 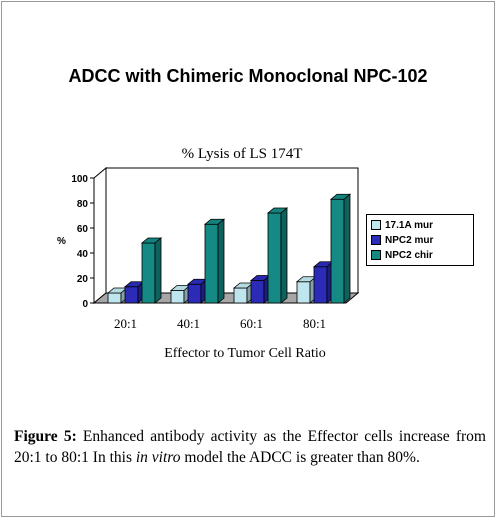 What do you see at coordinates (79, 179) in the screenshot?
I see `y-tick-label: 100` at bounding box center [79, 179].